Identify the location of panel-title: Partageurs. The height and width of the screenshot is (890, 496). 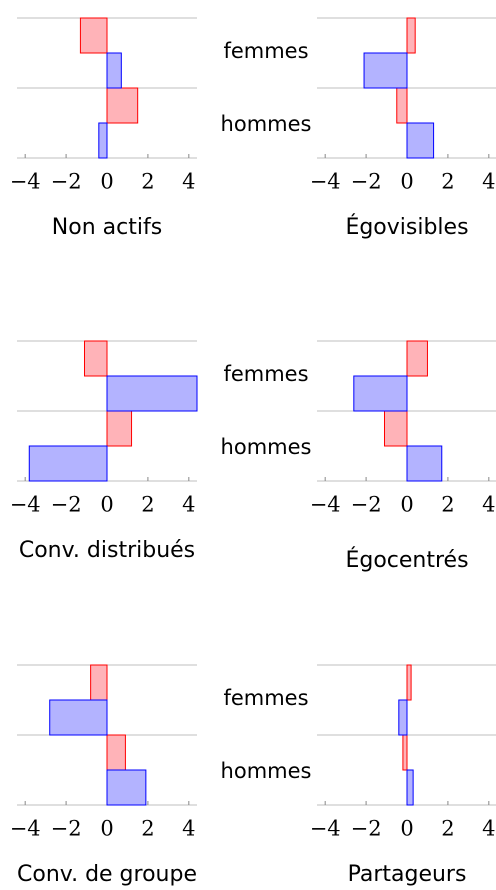
(407, 874).